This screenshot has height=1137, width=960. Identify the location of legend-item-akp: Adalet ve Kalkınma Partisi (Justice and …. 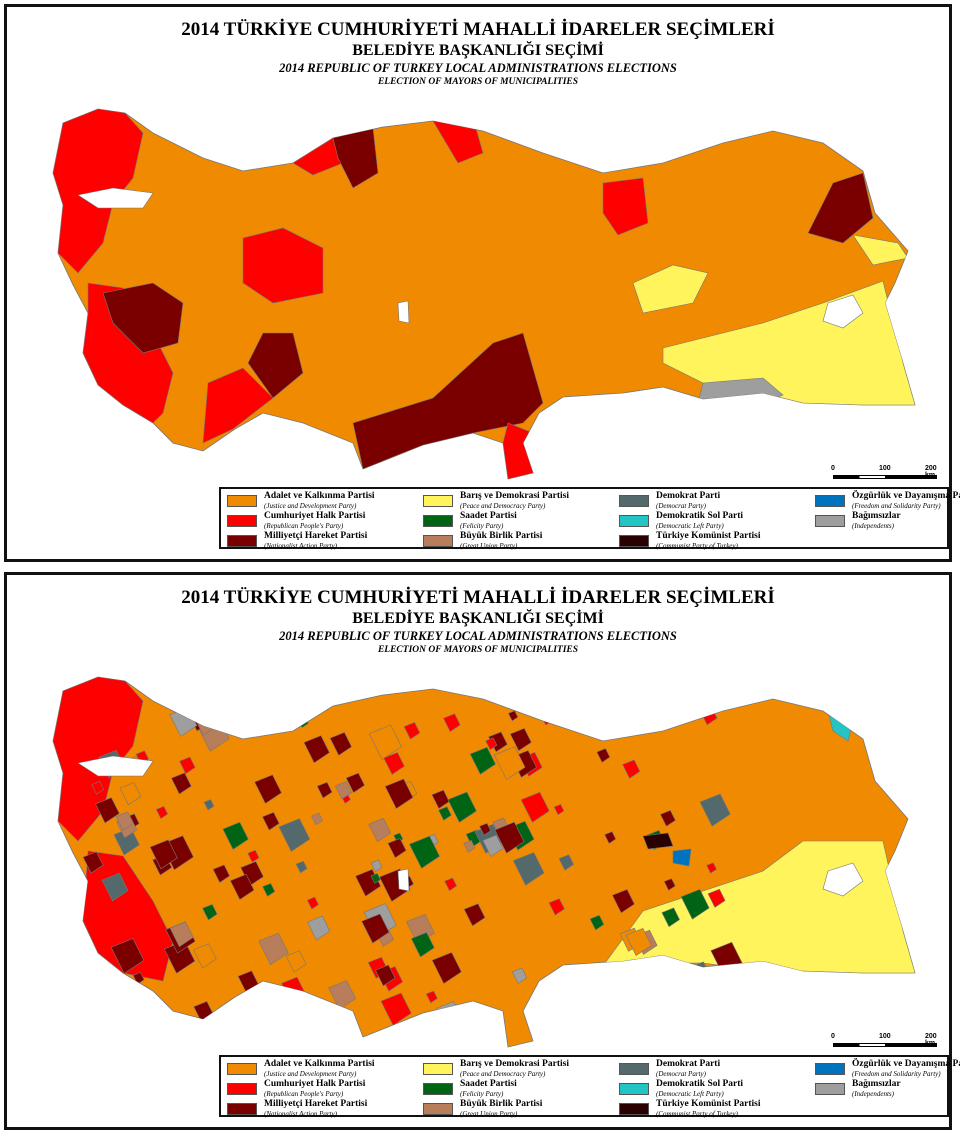
(313, 501).